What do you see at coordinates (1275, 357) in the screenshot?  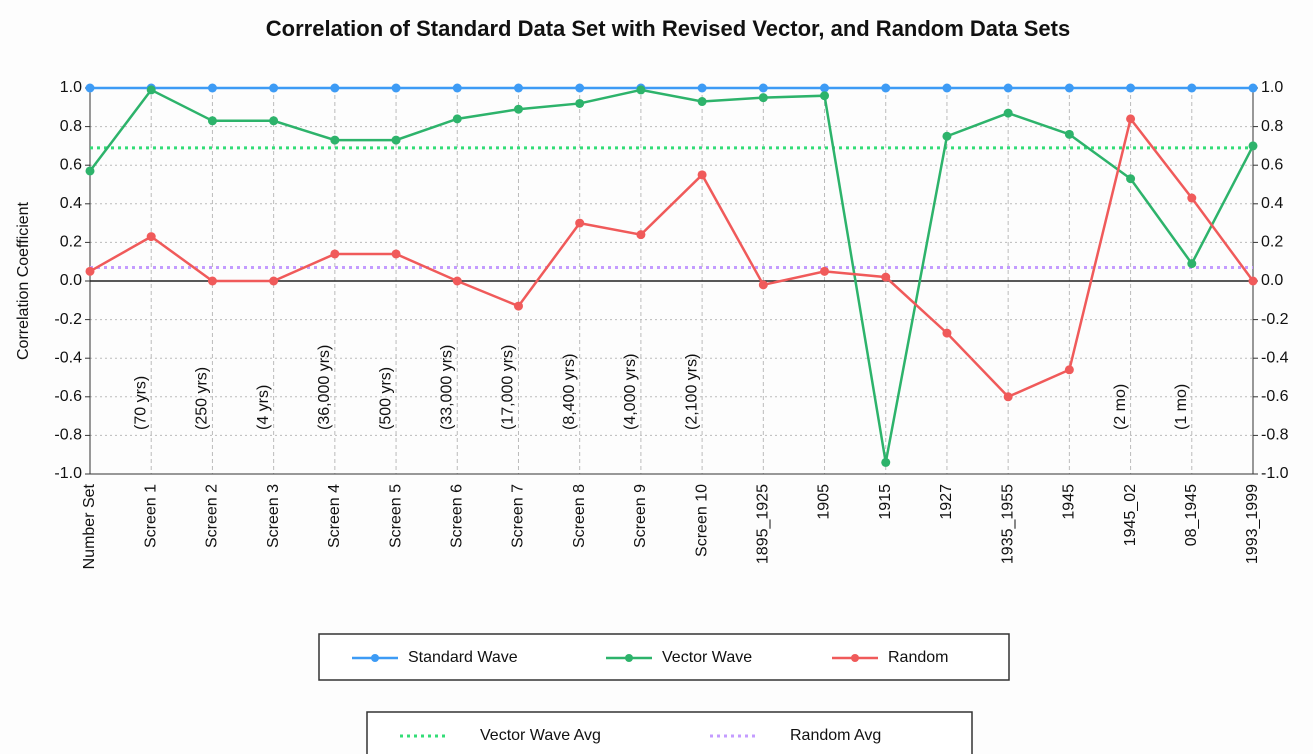 I see `y2-tick-label: -0.4` at bounding box center [1275, 357].